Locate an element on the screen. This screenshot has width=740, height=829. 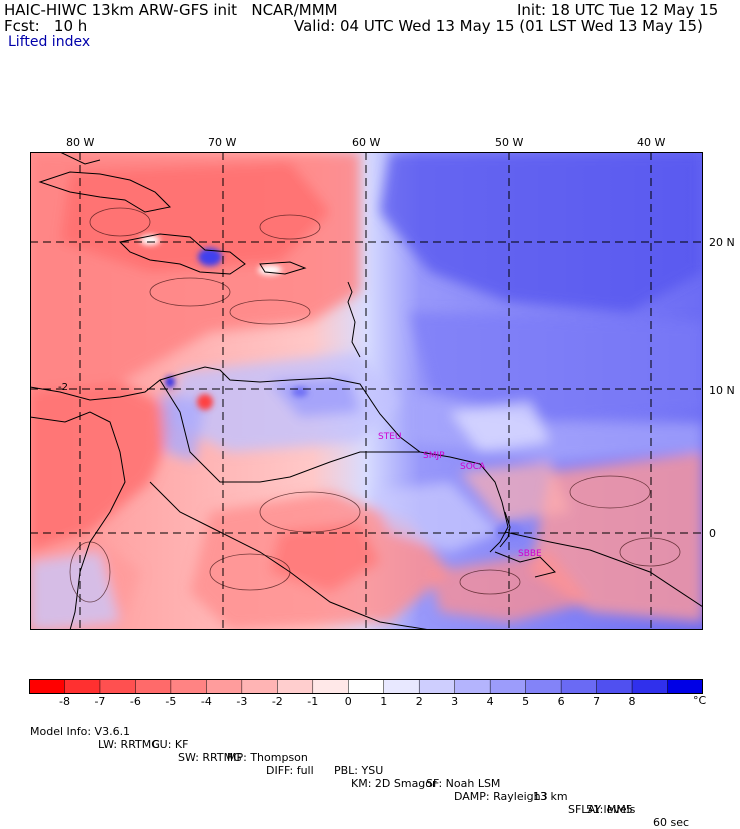
colorbar-tick-label: -3 is located at coordinates (242, 701).